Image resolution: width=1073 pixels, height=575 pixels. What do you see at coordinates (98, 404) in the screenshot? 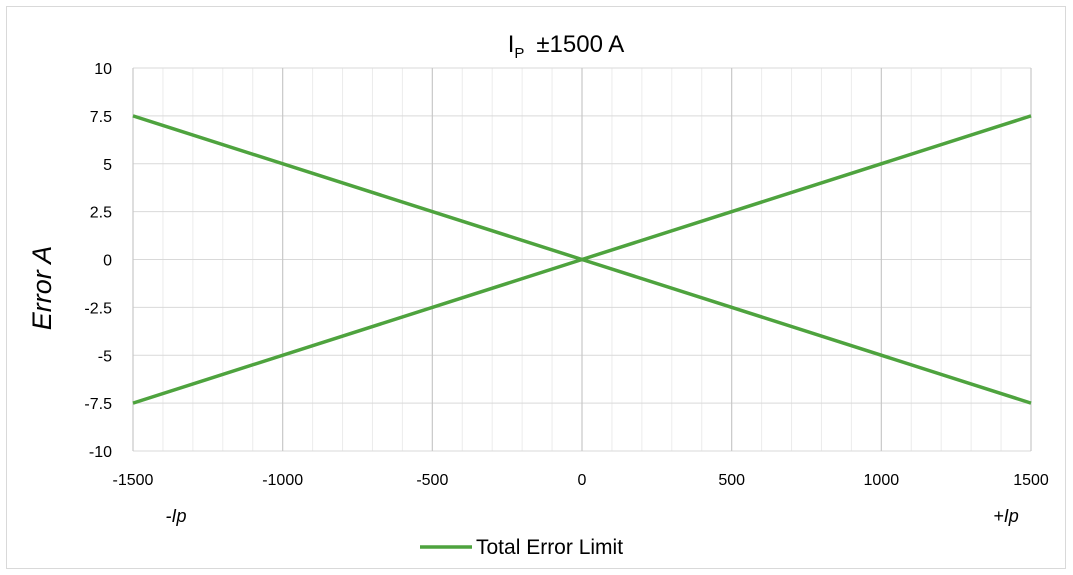
I see `y-tick-label: -7.5` at bounding box center [98, 404].